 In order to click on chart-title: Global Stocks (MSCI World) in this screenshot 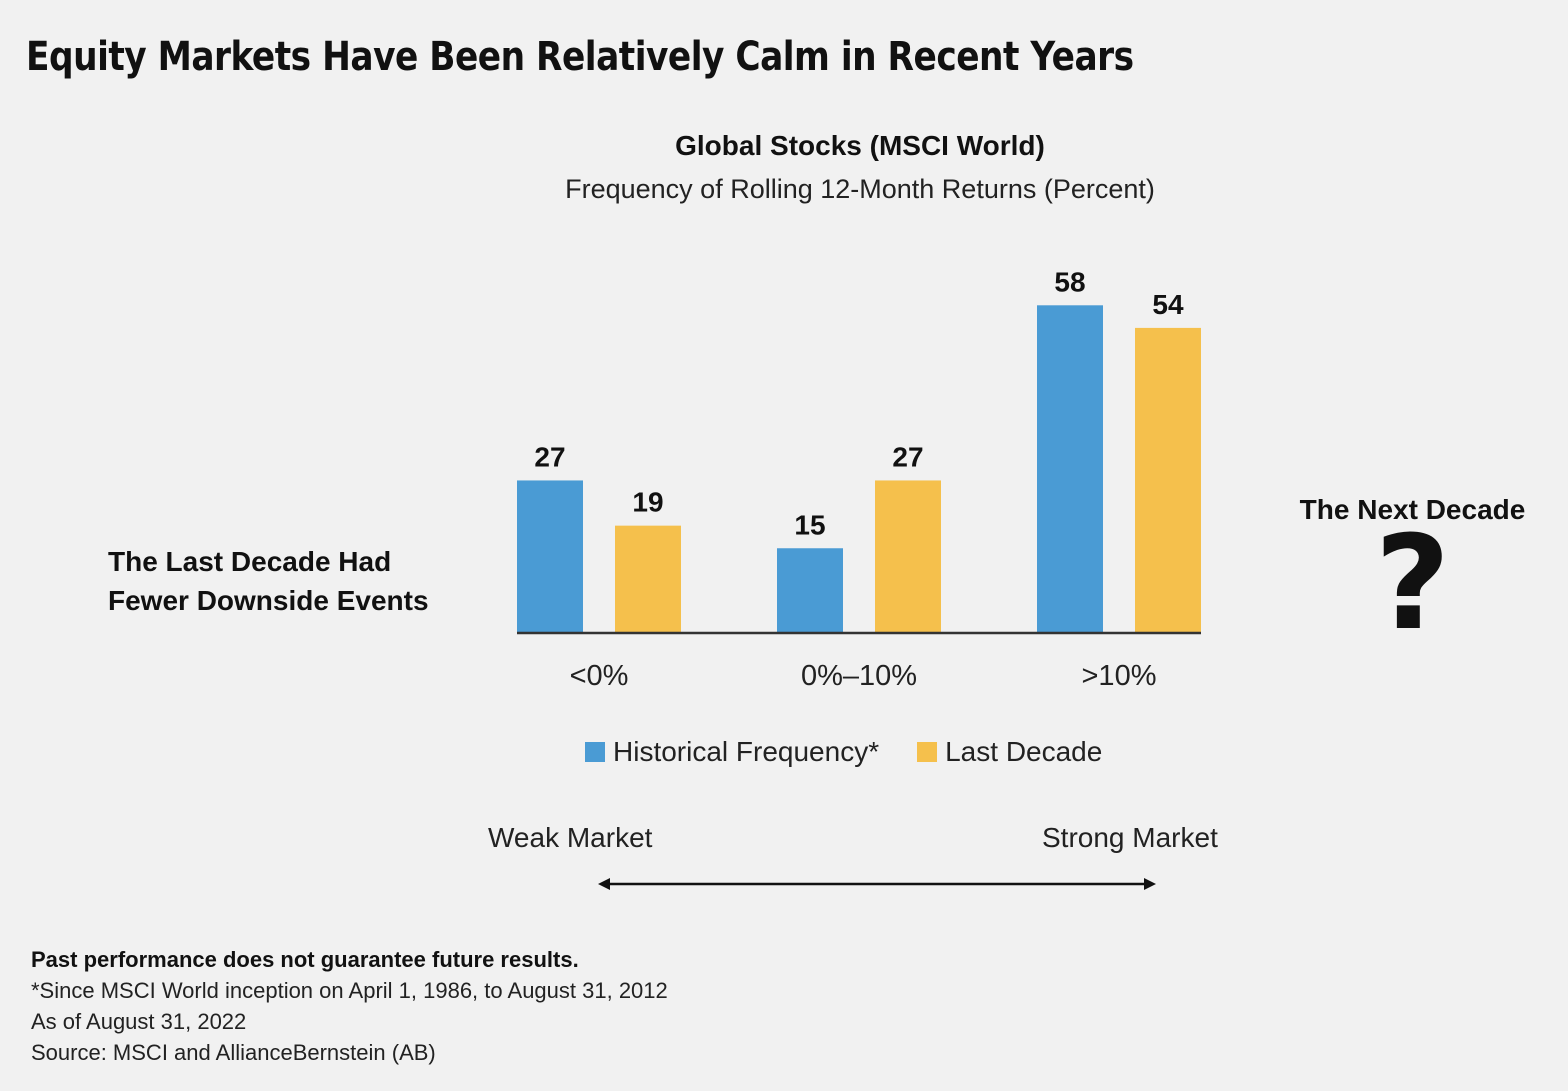, I will do `click(860, 145)`.